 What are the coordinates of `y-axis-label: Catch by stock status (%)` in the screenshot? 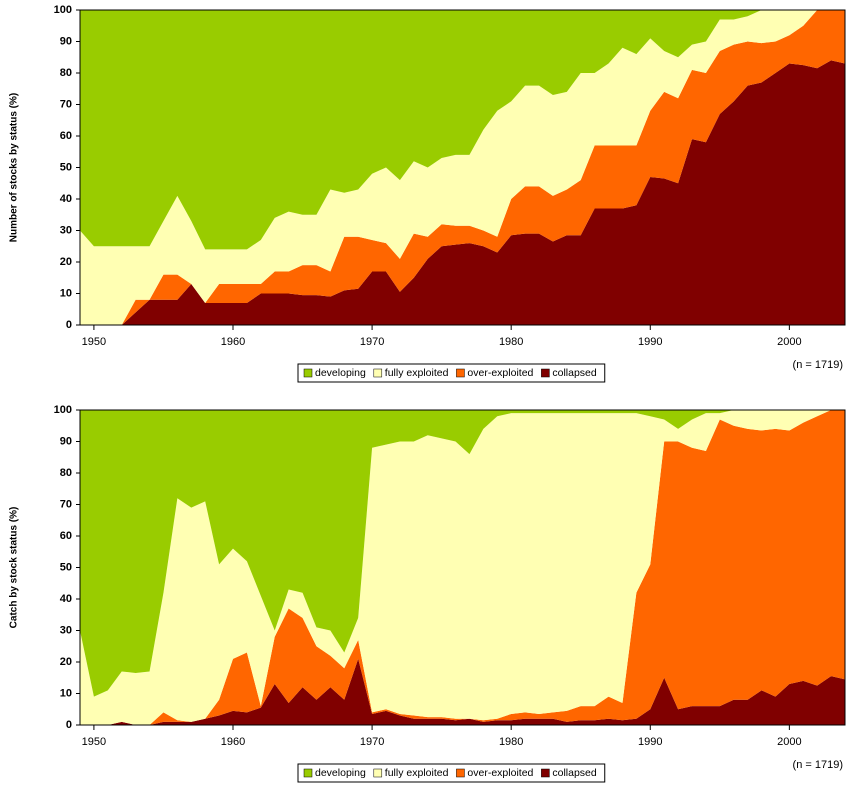 It's located at (14, 568).